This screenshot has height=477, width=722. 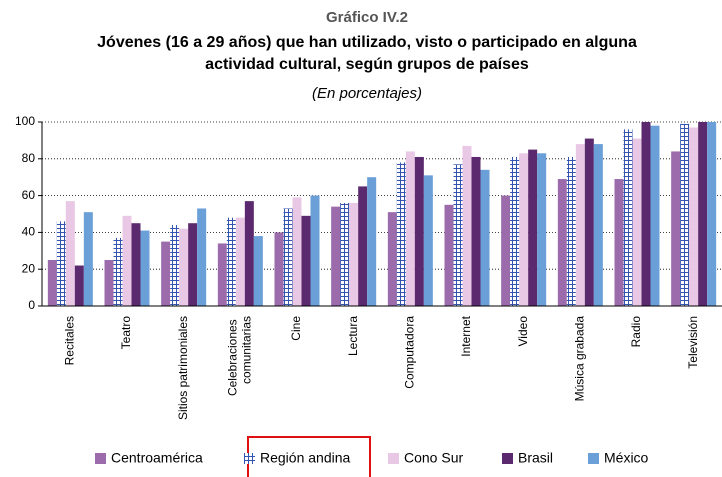 What do you see at coordinates (353, 336) in the screenshot?
I see `x-tick-label: Lectura` at bounding box center [353, 336].